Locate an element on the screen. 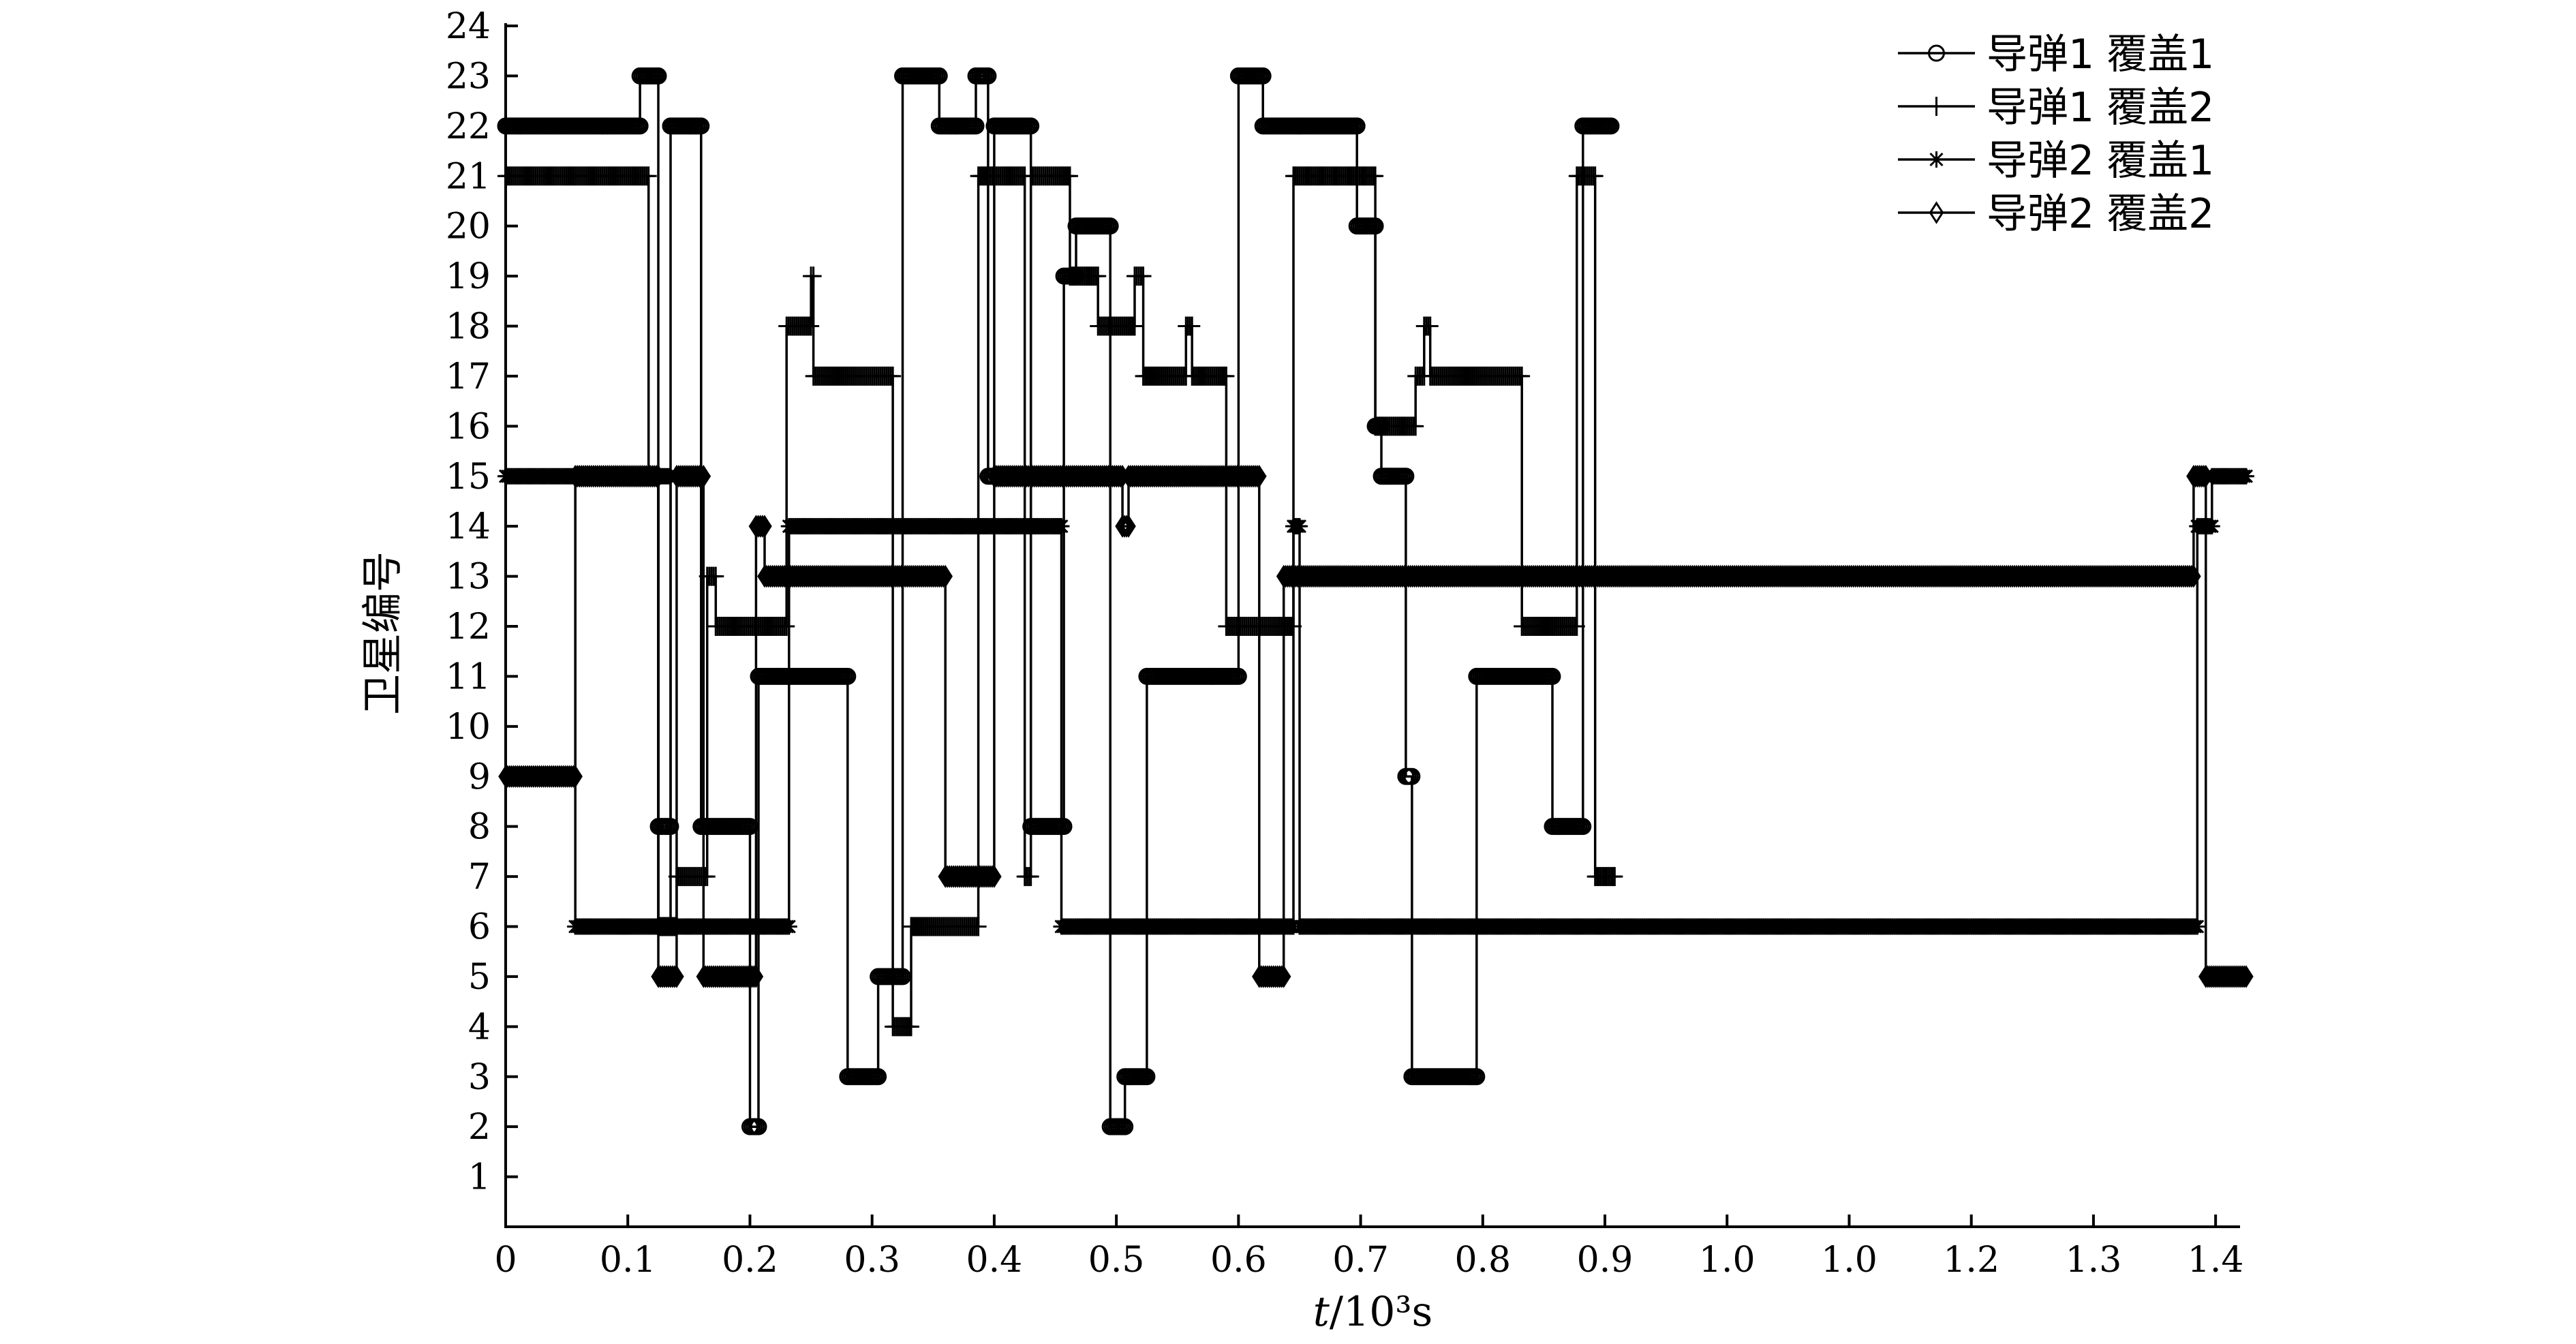 The width and height of the screenshot is (2576, 1344). x-tick-label: 1.2 is located at coordinates (1971, 1260).